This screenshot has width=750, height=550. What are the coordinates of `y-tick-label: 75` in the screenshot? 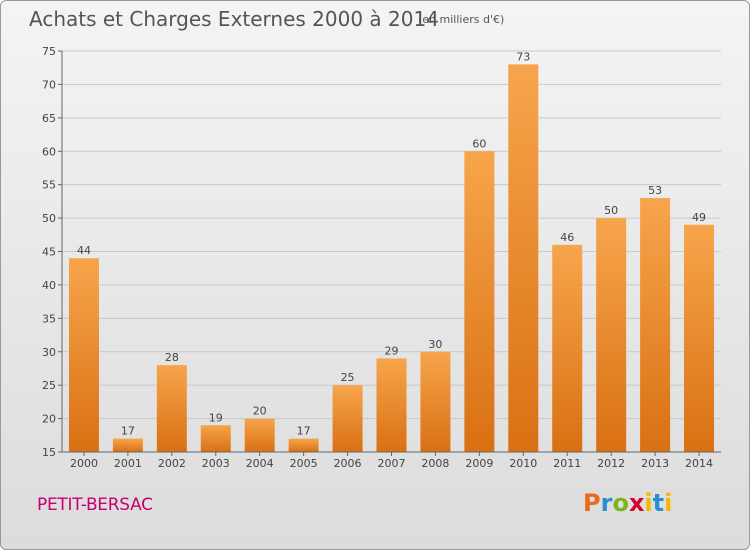 It's located at (49, 51).